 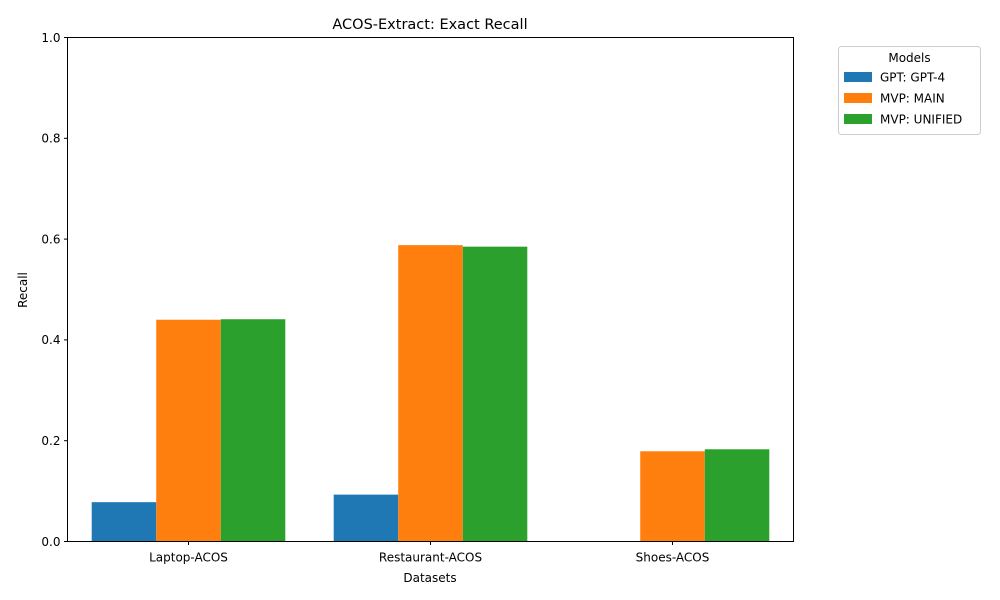 What do you see at coordinates (921, 120) in the screenshot?
I see `legend-label: MVP: UNIFIED` at bounding box center [921, 120].